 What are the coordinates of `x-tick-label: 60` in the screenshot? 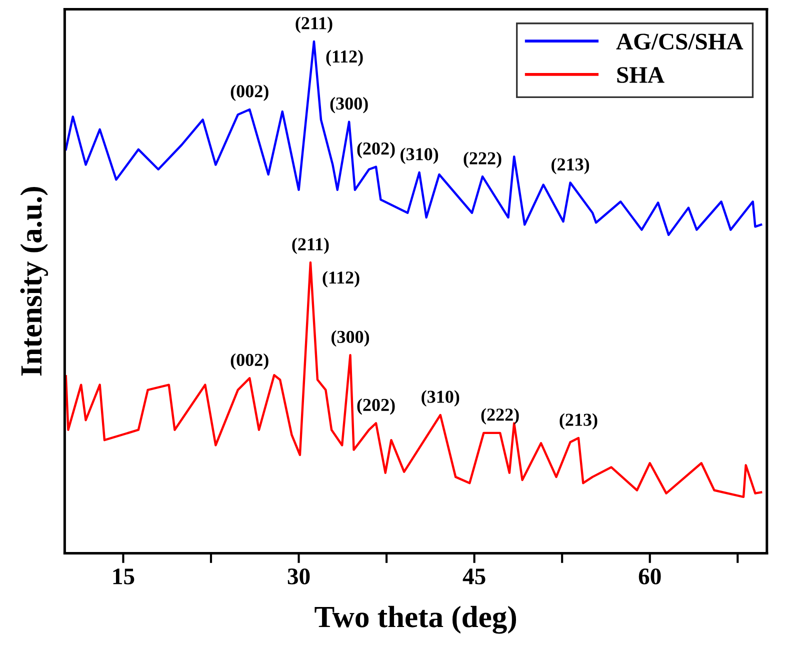 It's located at (649, 576).